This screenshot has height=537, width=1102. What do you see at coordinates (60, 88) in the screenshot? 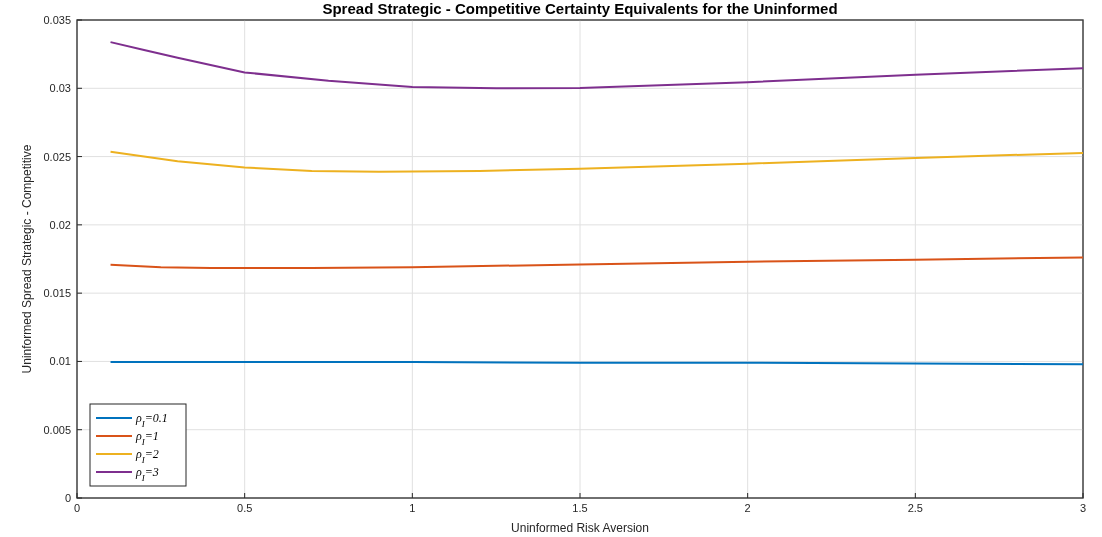
I see `y-tick-label: 0.03` at bounding box center [60, 88].